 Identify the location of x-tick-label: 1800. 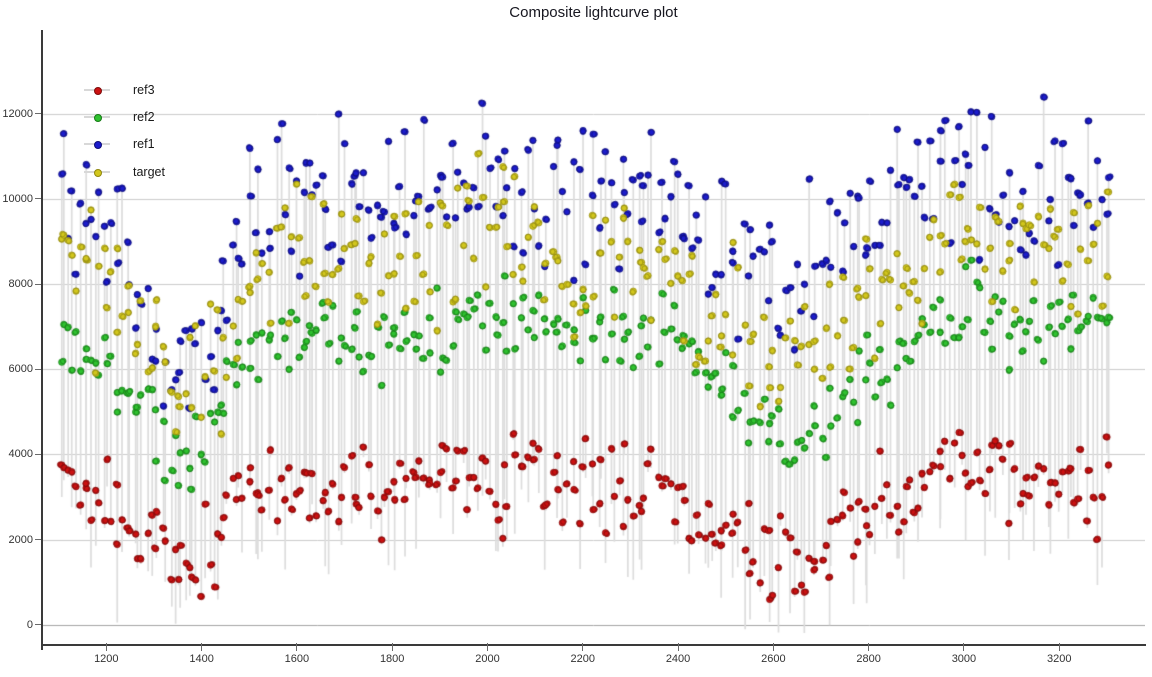
(392, 659).